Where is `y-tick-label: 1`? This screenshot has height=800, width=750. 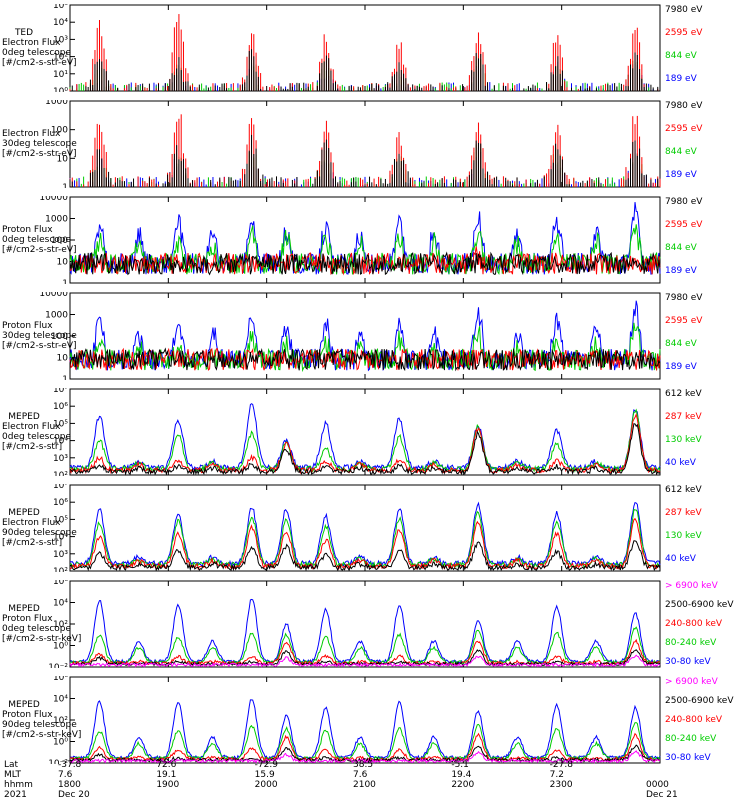 y-tick-label: 1 is located at coordinates (65, 377).